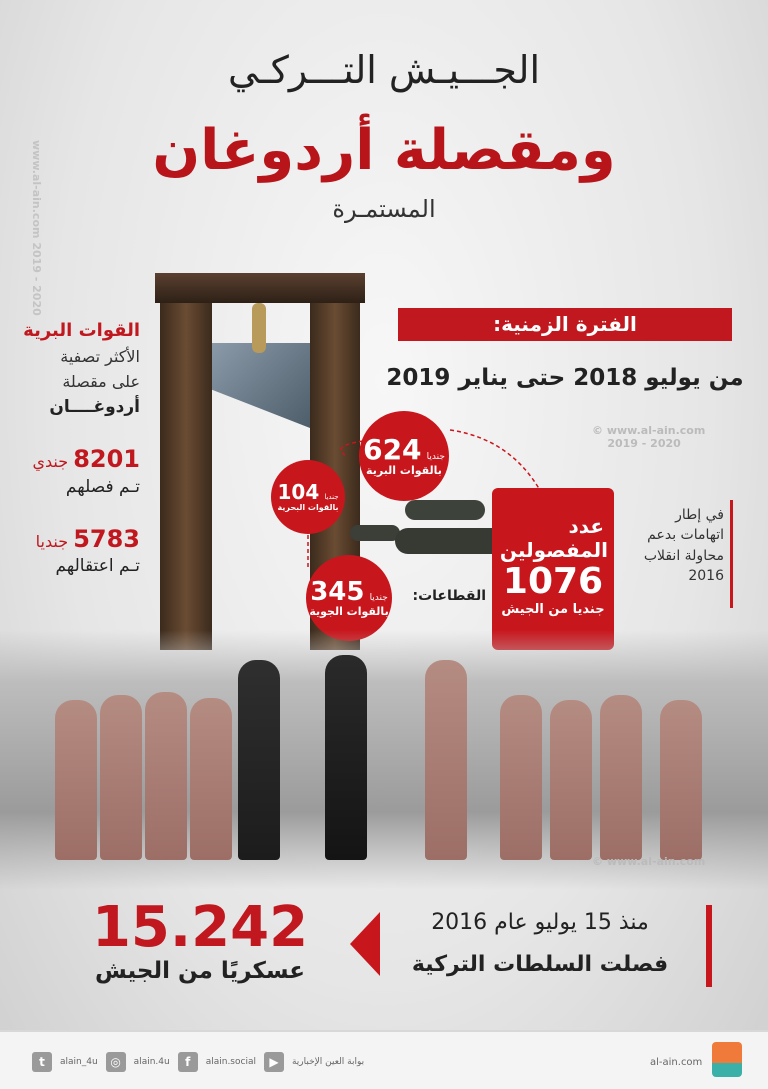 Image resolution: width=768 pixels, height=1089 pixels. I want to click on pointer-triangle, so click(365, 944).